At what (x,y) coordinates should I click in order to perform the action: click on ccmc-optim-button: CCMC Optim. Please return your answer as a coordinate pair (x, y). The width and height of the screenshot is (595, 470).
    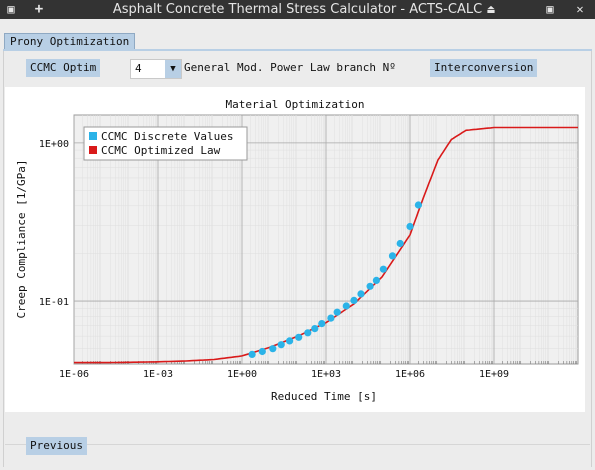
    Looking at the image, I should click on (63, 68).